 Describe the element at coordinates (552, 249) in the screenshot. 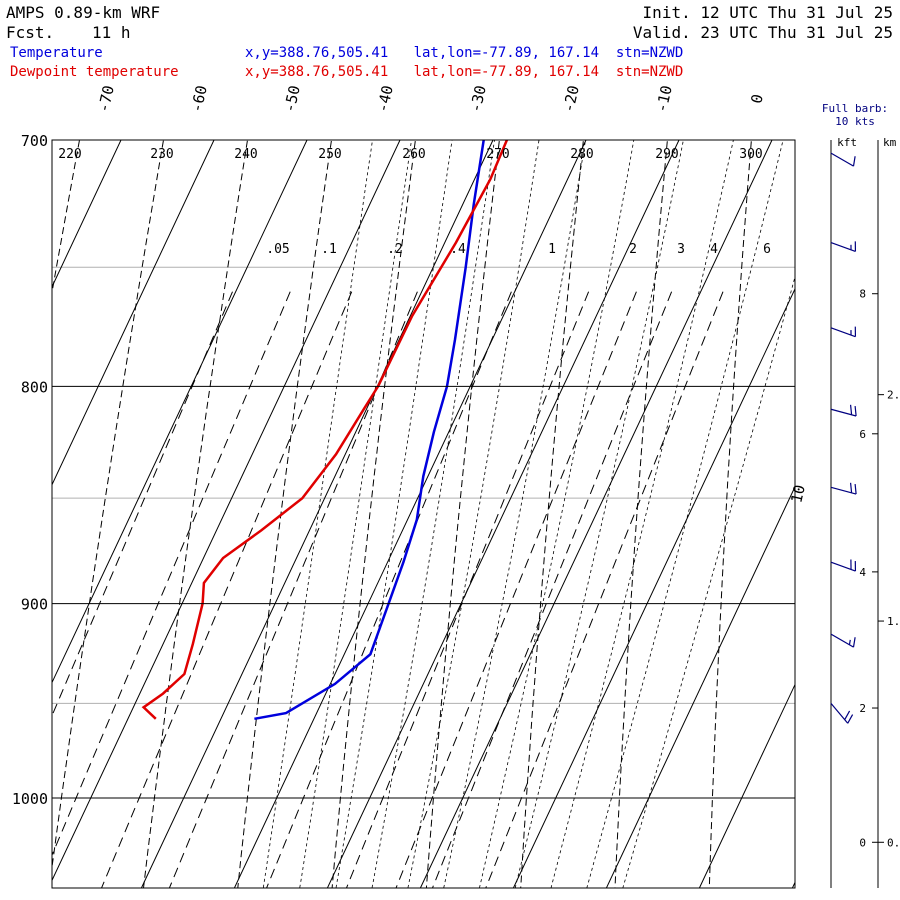

I see `mixing-ratio-label: 1` at that location.